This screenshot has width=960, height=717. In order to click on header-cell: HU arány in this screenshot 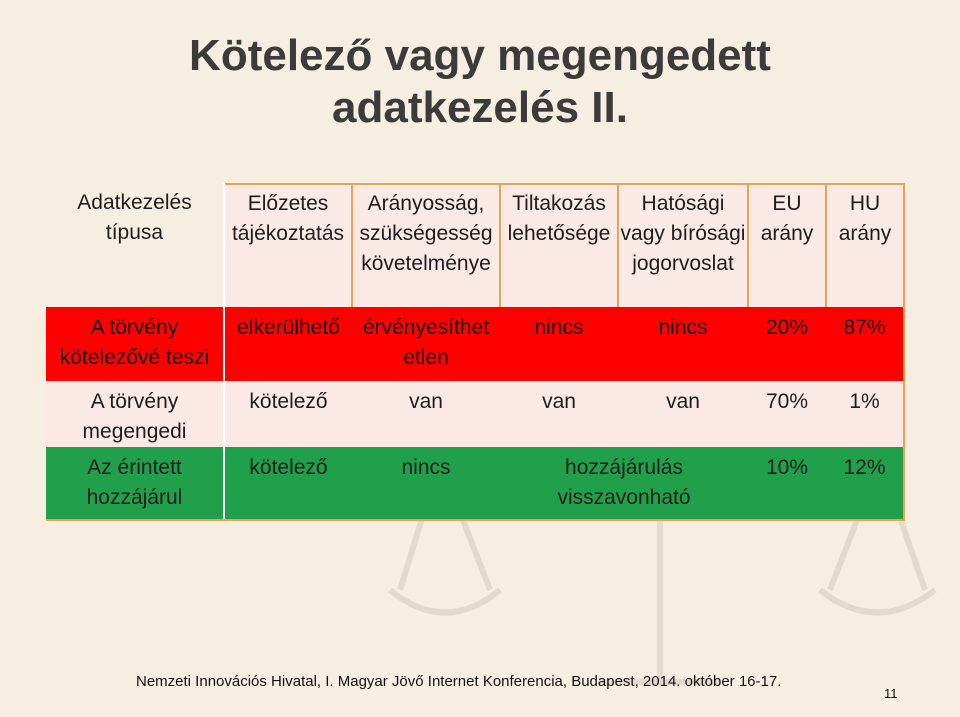, I will do `click(865, 245)`.